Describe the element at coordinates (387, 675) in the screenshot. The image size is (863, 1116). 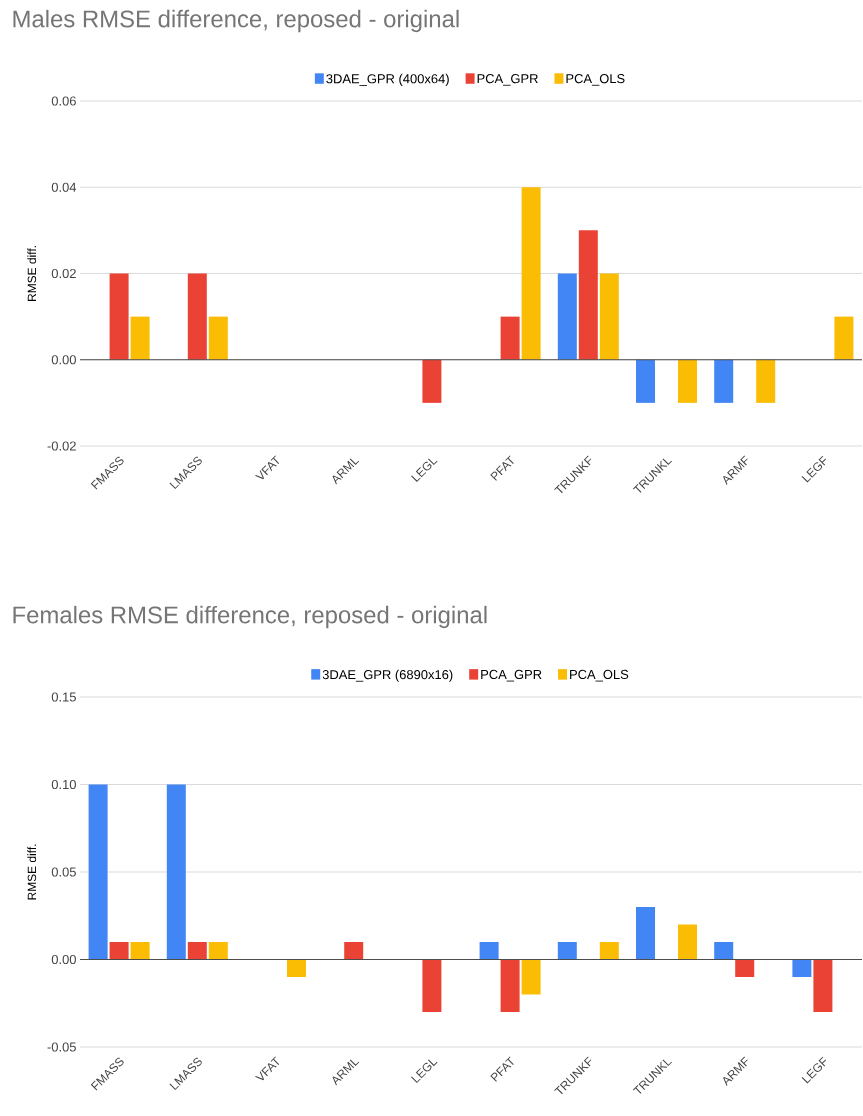
I see `legend-label: 3DAE_GPR (6890x16)` at that location.